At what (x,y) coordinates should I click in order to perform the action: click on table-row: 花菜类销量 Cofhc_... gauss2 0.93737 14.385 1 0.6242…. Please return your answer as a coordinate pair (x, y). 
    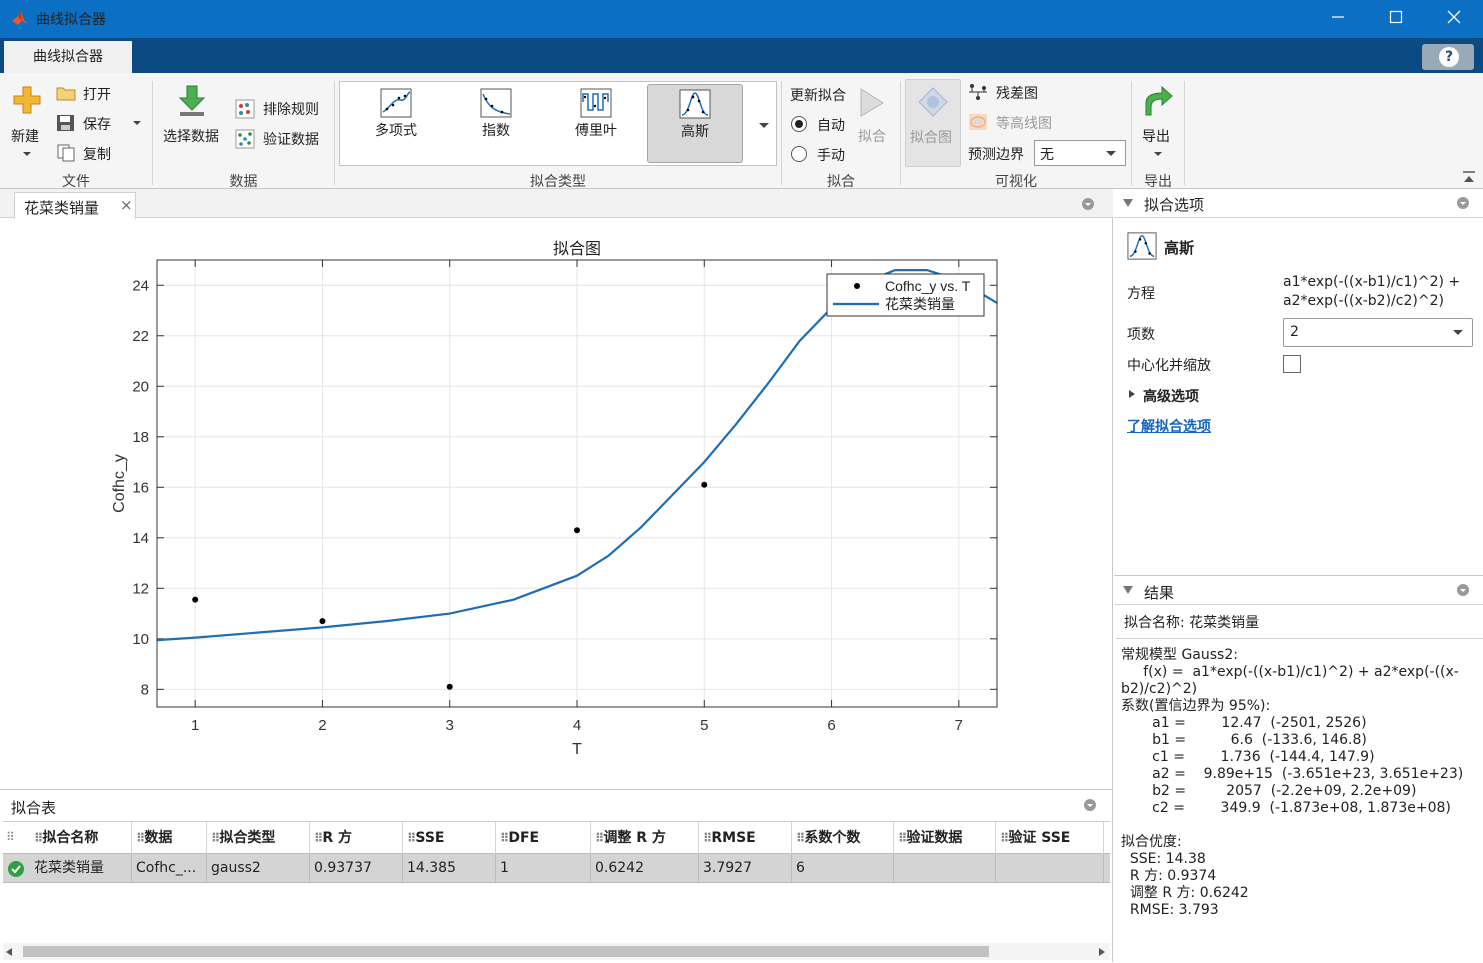
    Looking at the image, I should click on (556, 868).